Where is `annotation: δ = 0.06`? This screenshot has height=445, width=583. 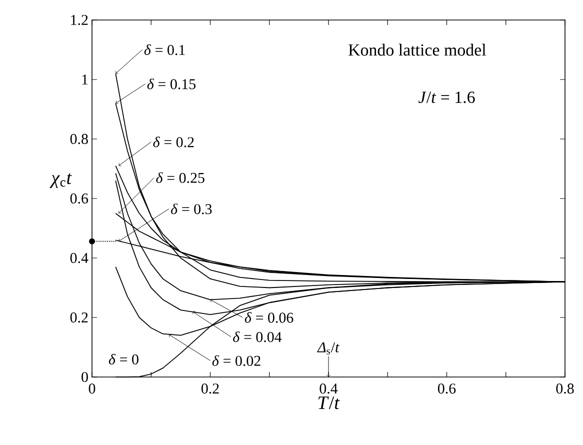 annotation: δ = 0.06 is located at coordinates (269, 317).